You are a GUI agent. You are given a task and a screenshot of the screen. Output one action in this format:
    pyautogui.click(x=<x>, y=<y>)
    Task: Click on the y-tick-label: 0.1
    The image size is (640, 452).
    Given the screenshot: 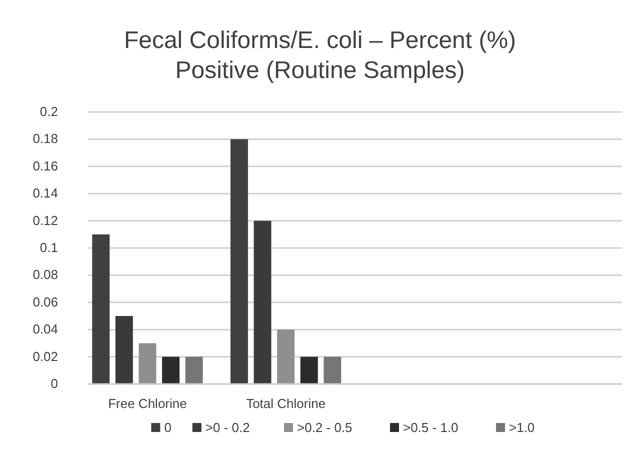 What is the action you would take?
    pyautogui.click(x=49, y=247)
    